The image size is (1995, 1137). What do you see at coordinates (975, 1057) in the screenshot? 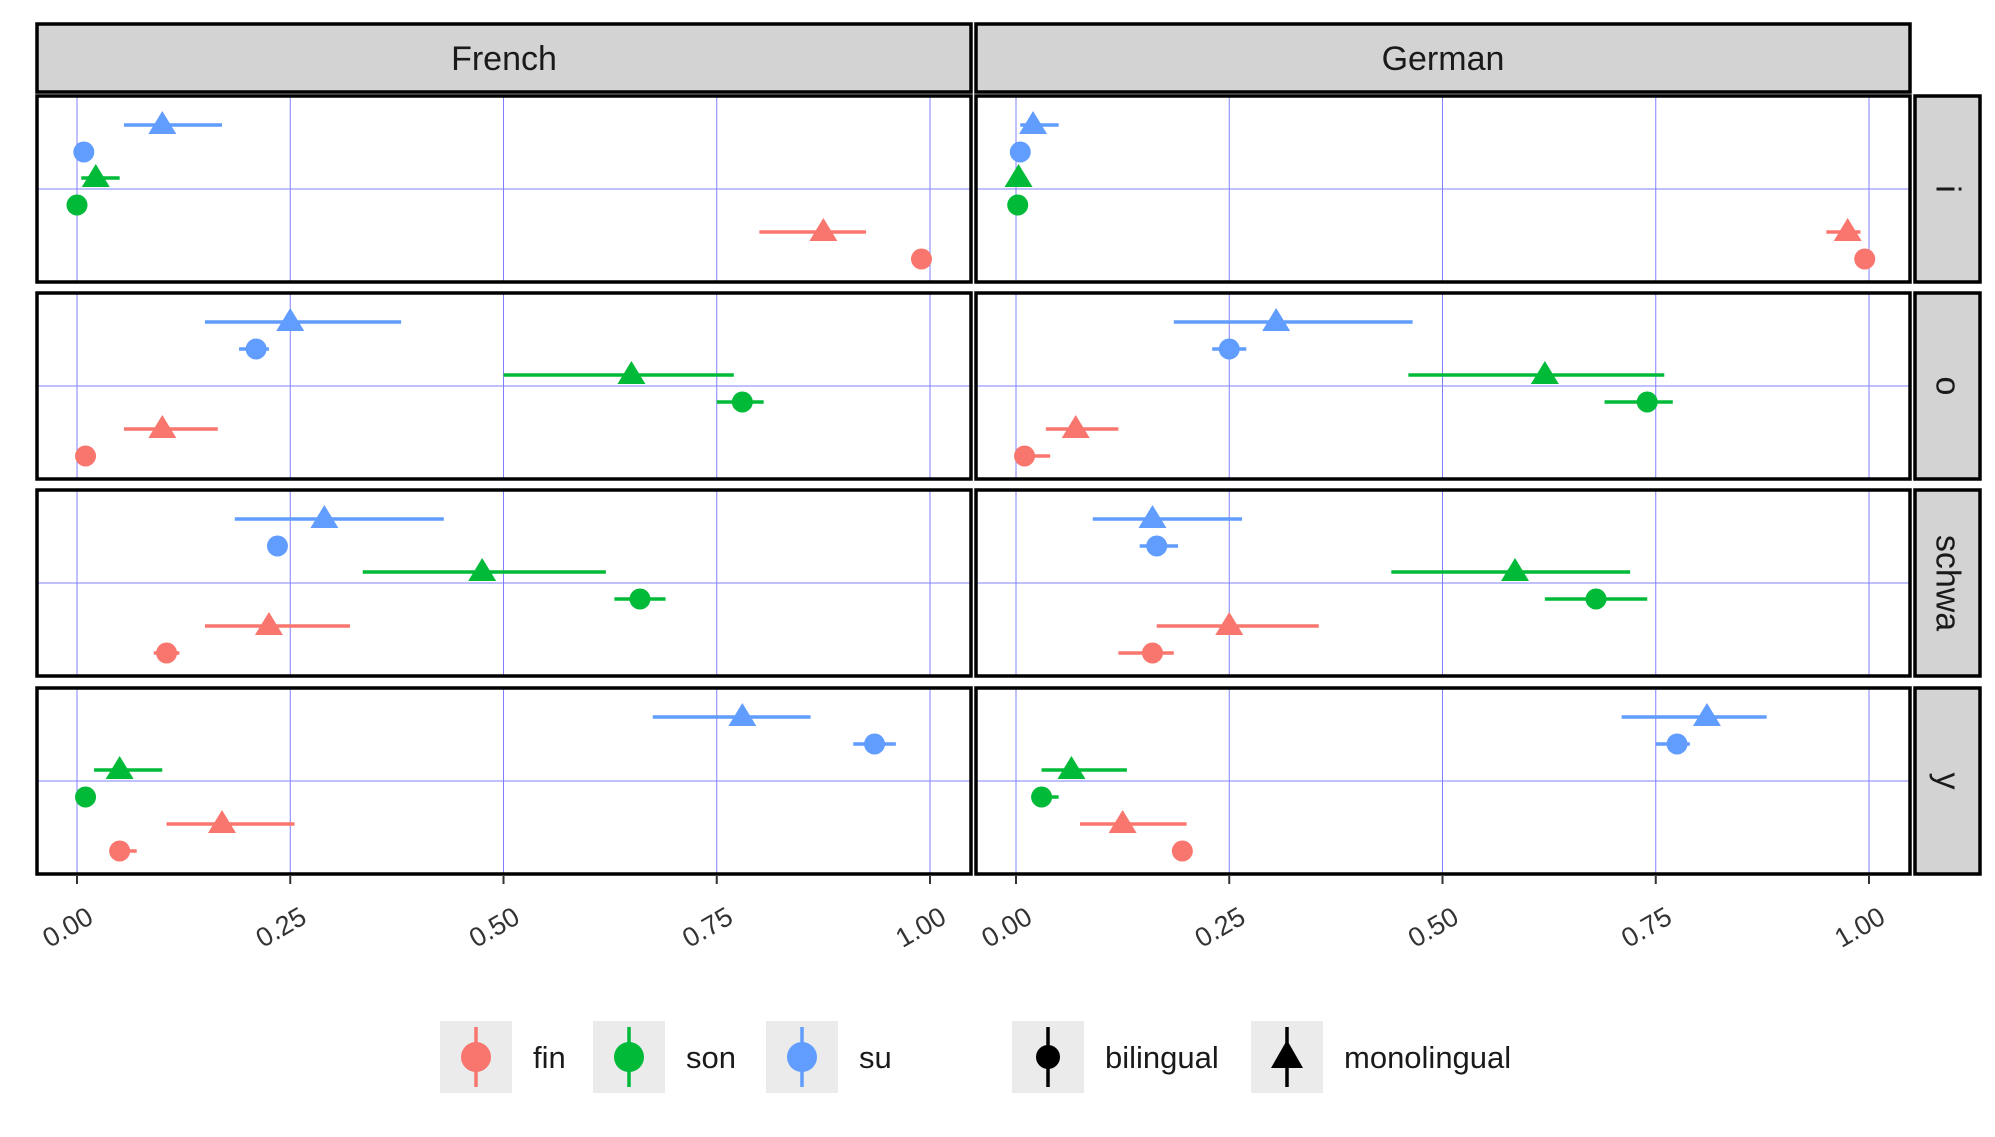
I see `legend: fin son su bilingual monolingual` at bounding box center [975, 1057].